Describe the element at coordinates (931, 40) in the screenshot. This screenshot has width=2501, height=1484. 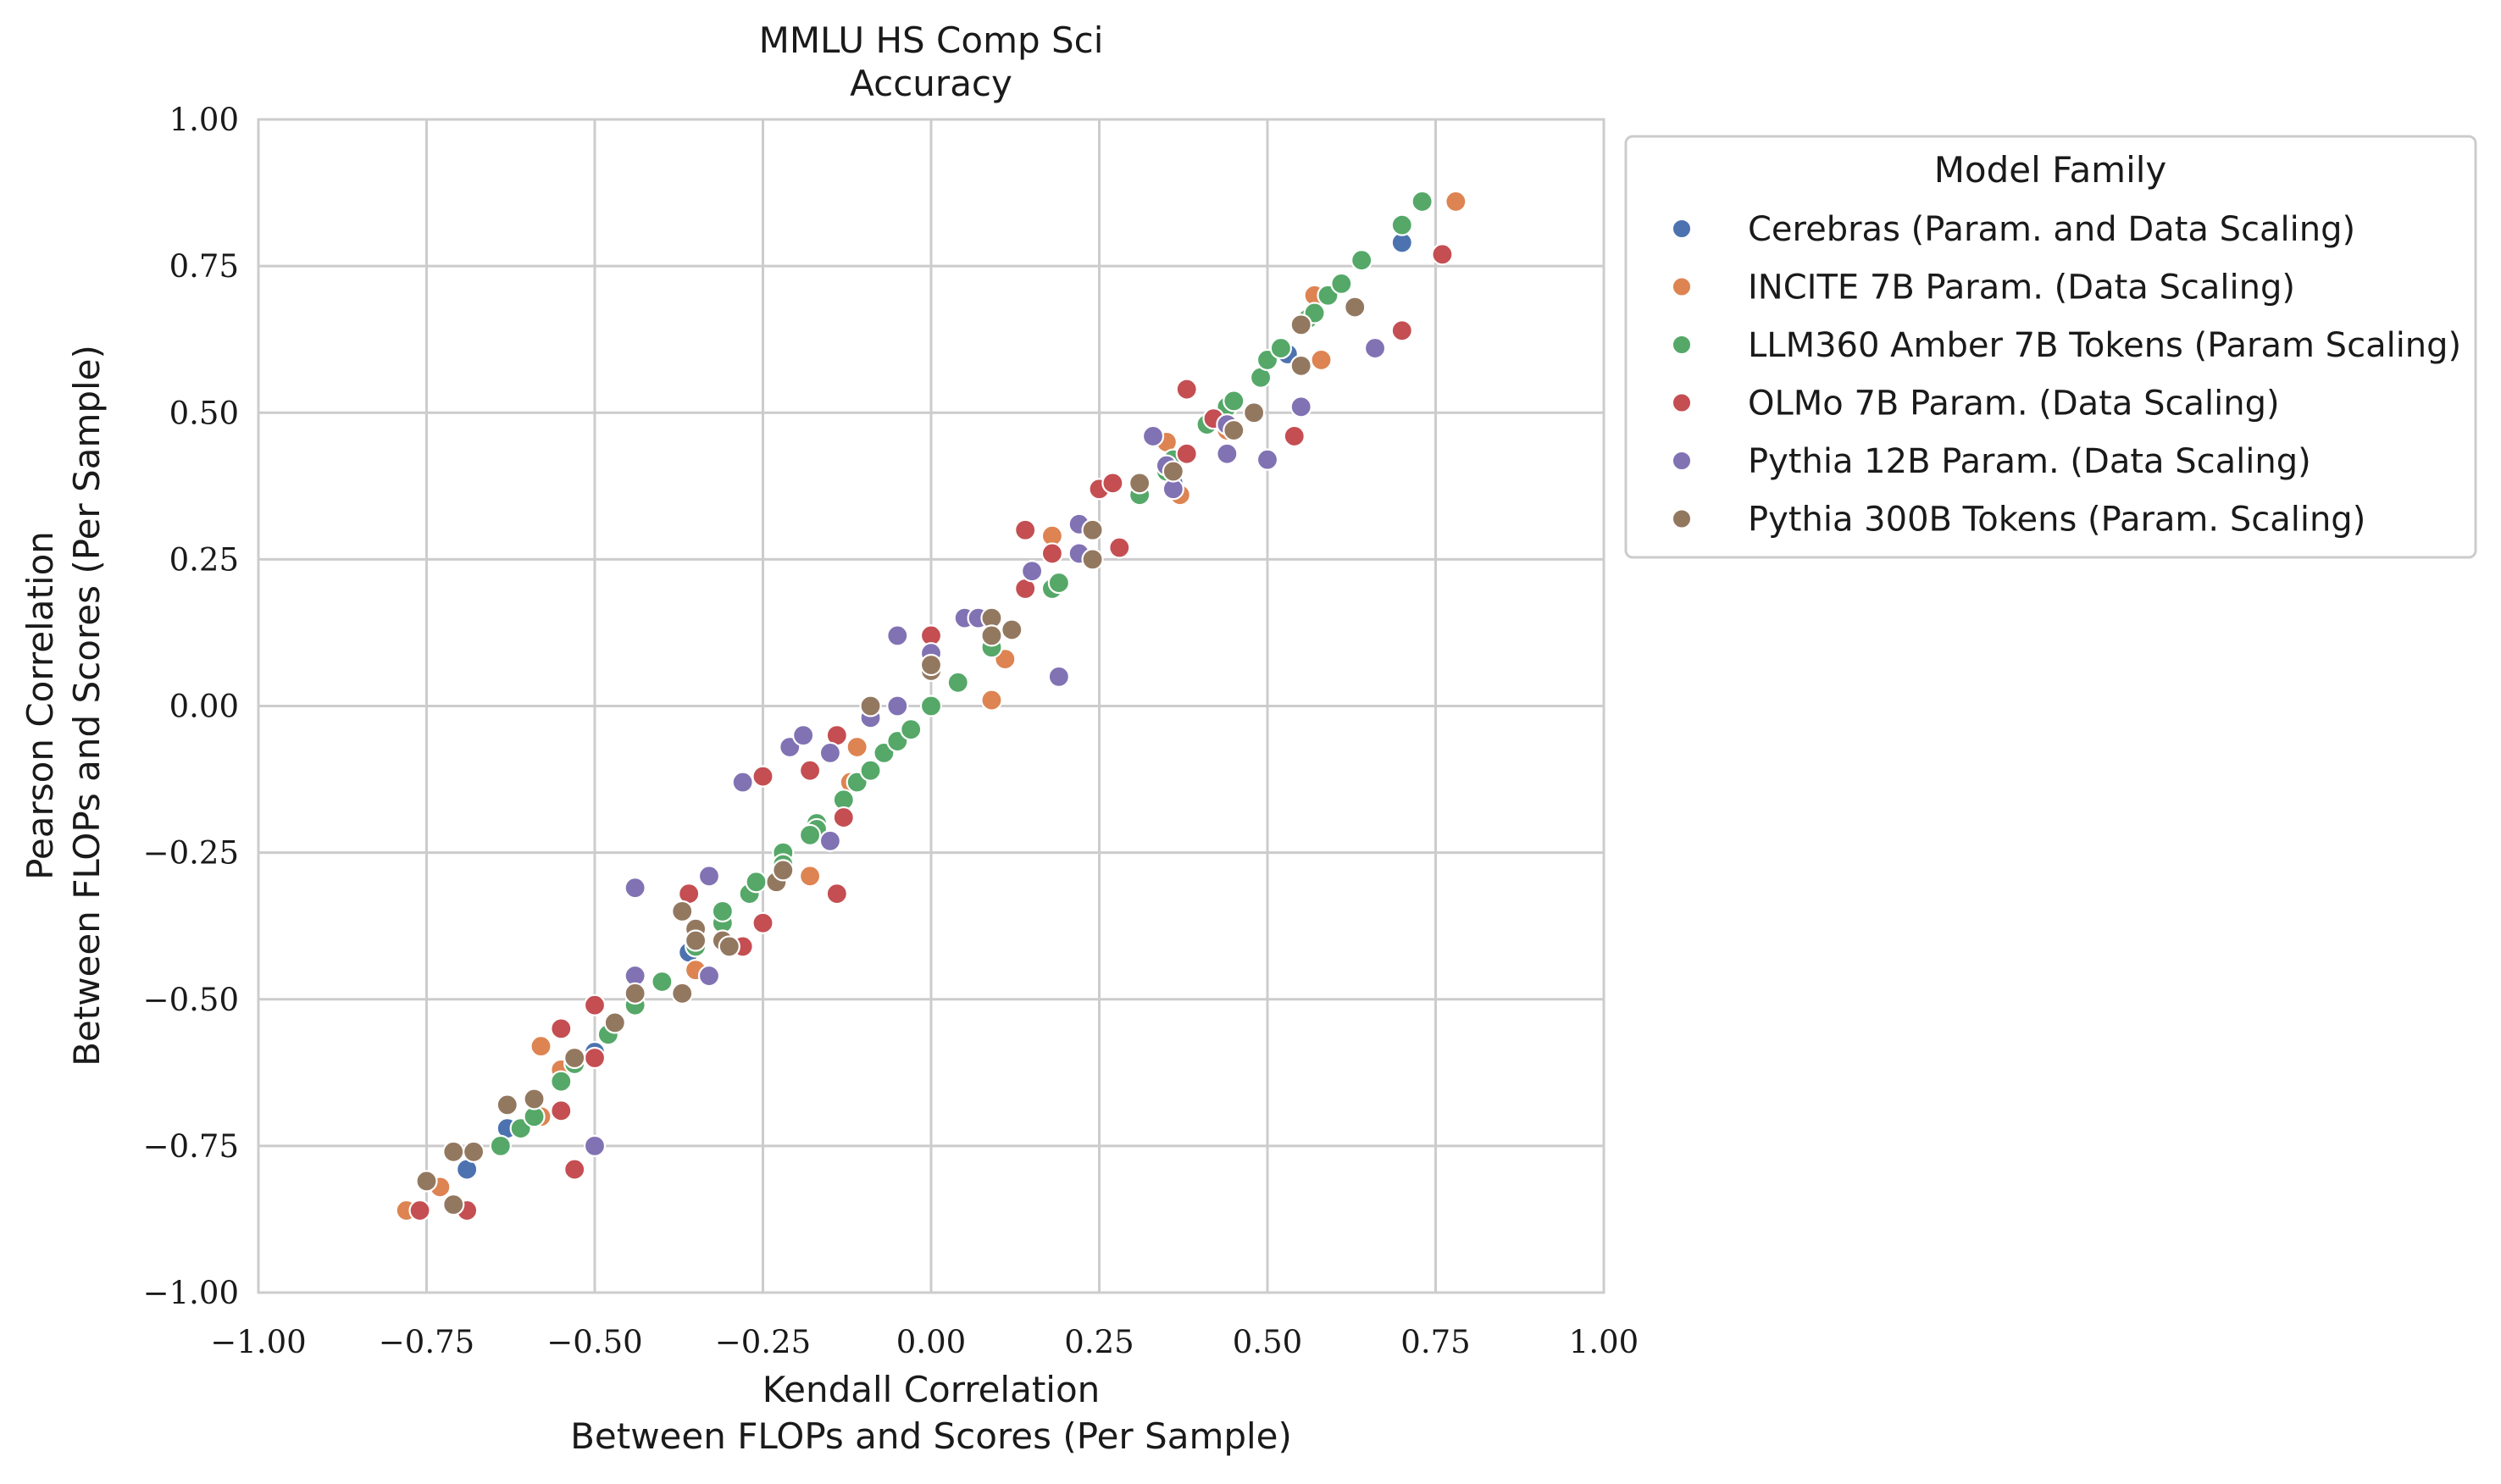
I see `chart-title-line-1: MMLU HS Comp Sci` at that location.